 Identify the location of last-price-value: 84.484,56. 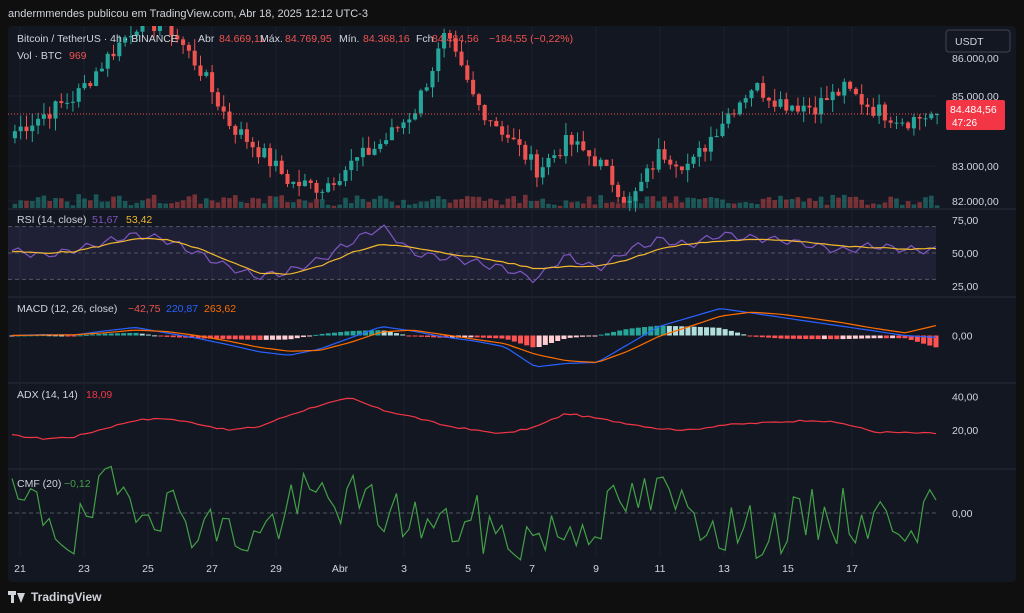
(973, 110).